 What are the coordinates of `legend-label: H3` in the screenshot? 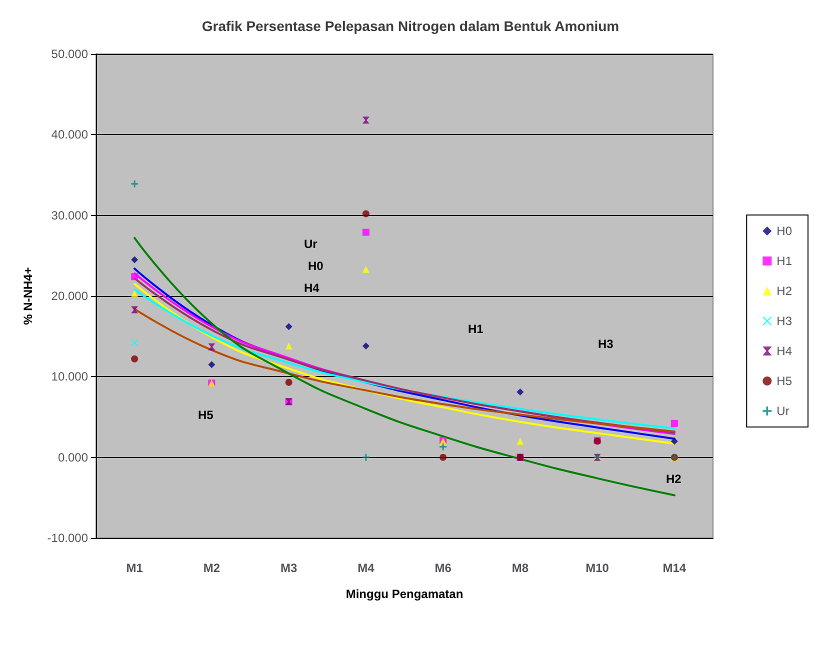 It's located at (784, 321).